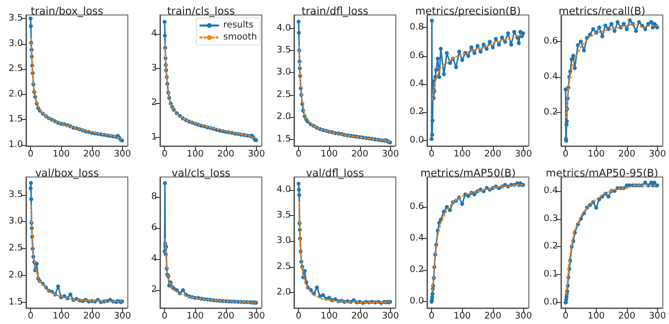 This screenshot has height=324, width=669. I want to click on y-tick-label: 0.8, so click(417, 27).